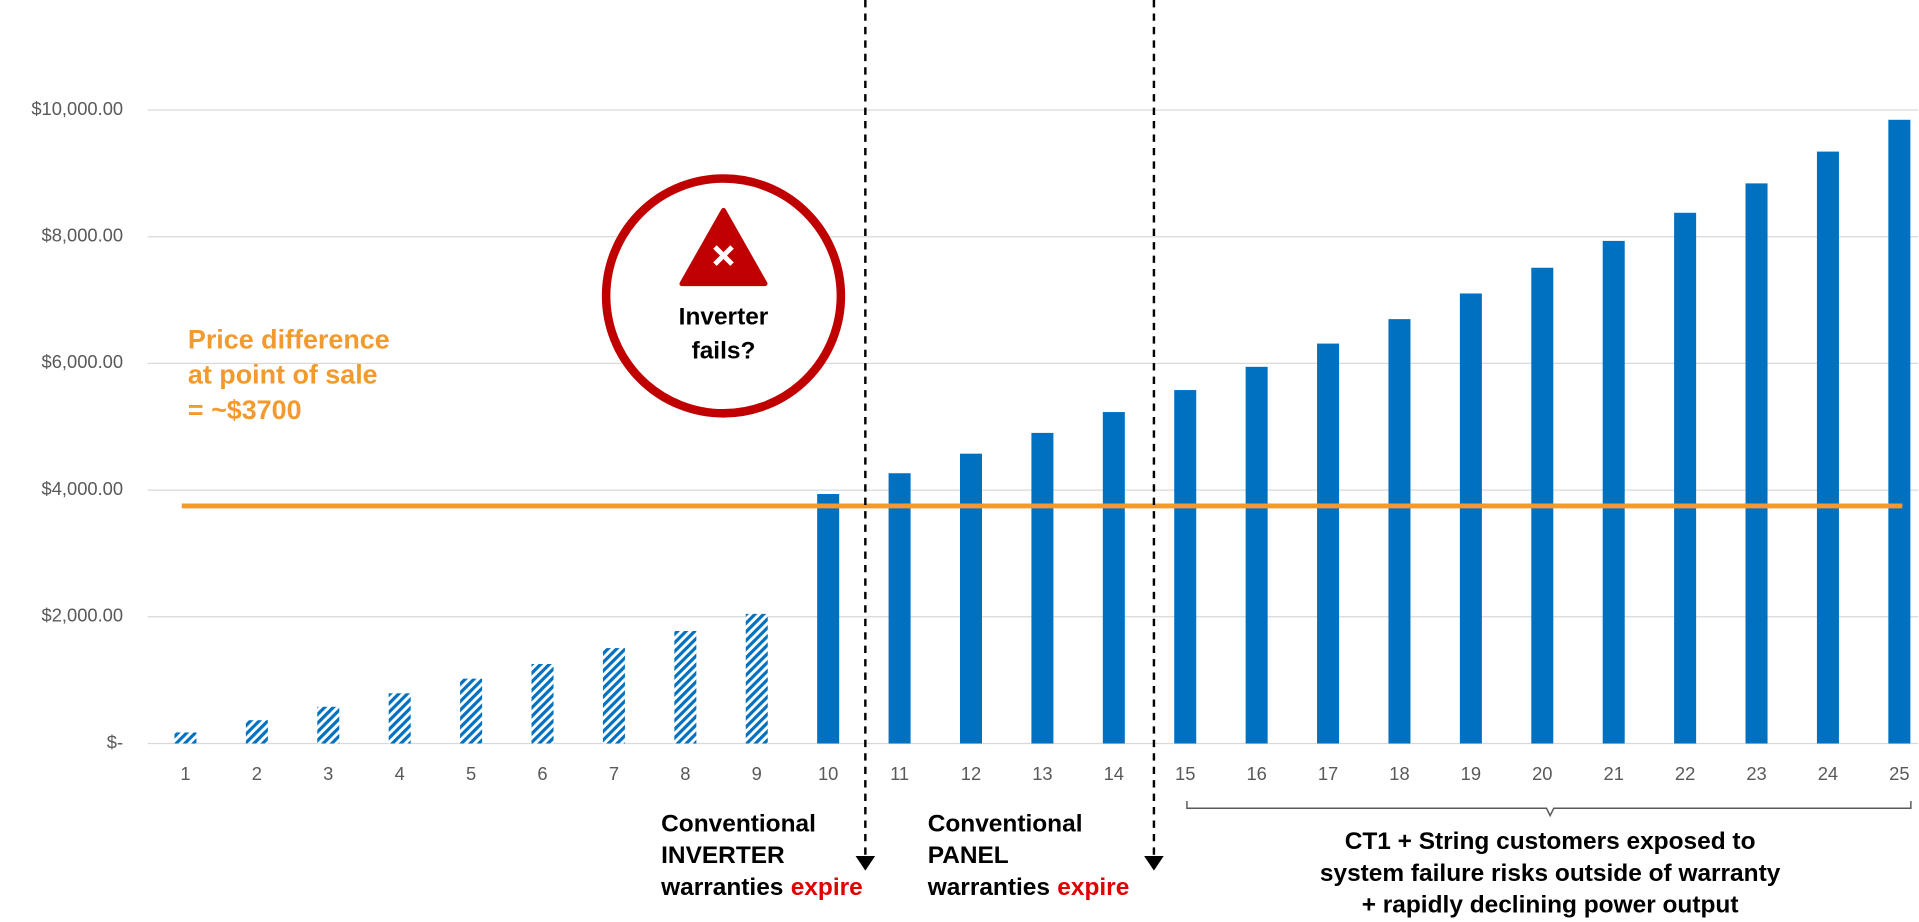  I want to click on x-tick-label: 6, so click(542, 773).